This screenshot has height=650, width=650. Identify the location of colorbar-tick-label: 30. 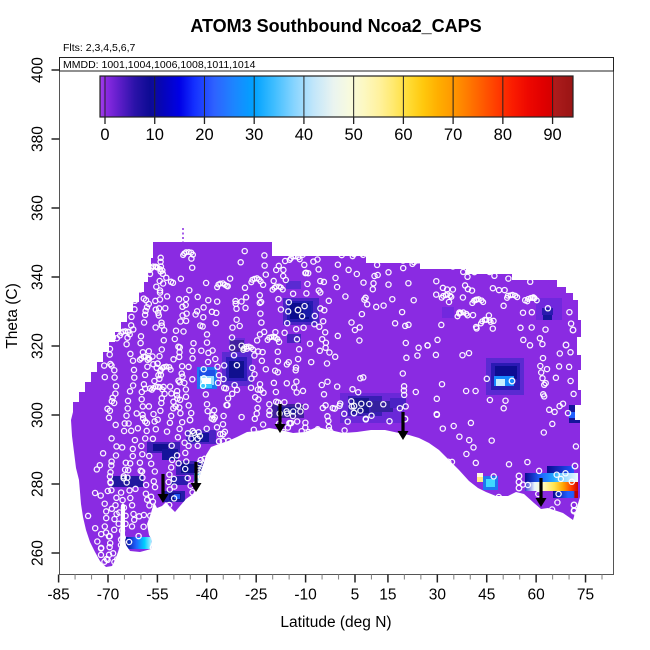
(254, 135).